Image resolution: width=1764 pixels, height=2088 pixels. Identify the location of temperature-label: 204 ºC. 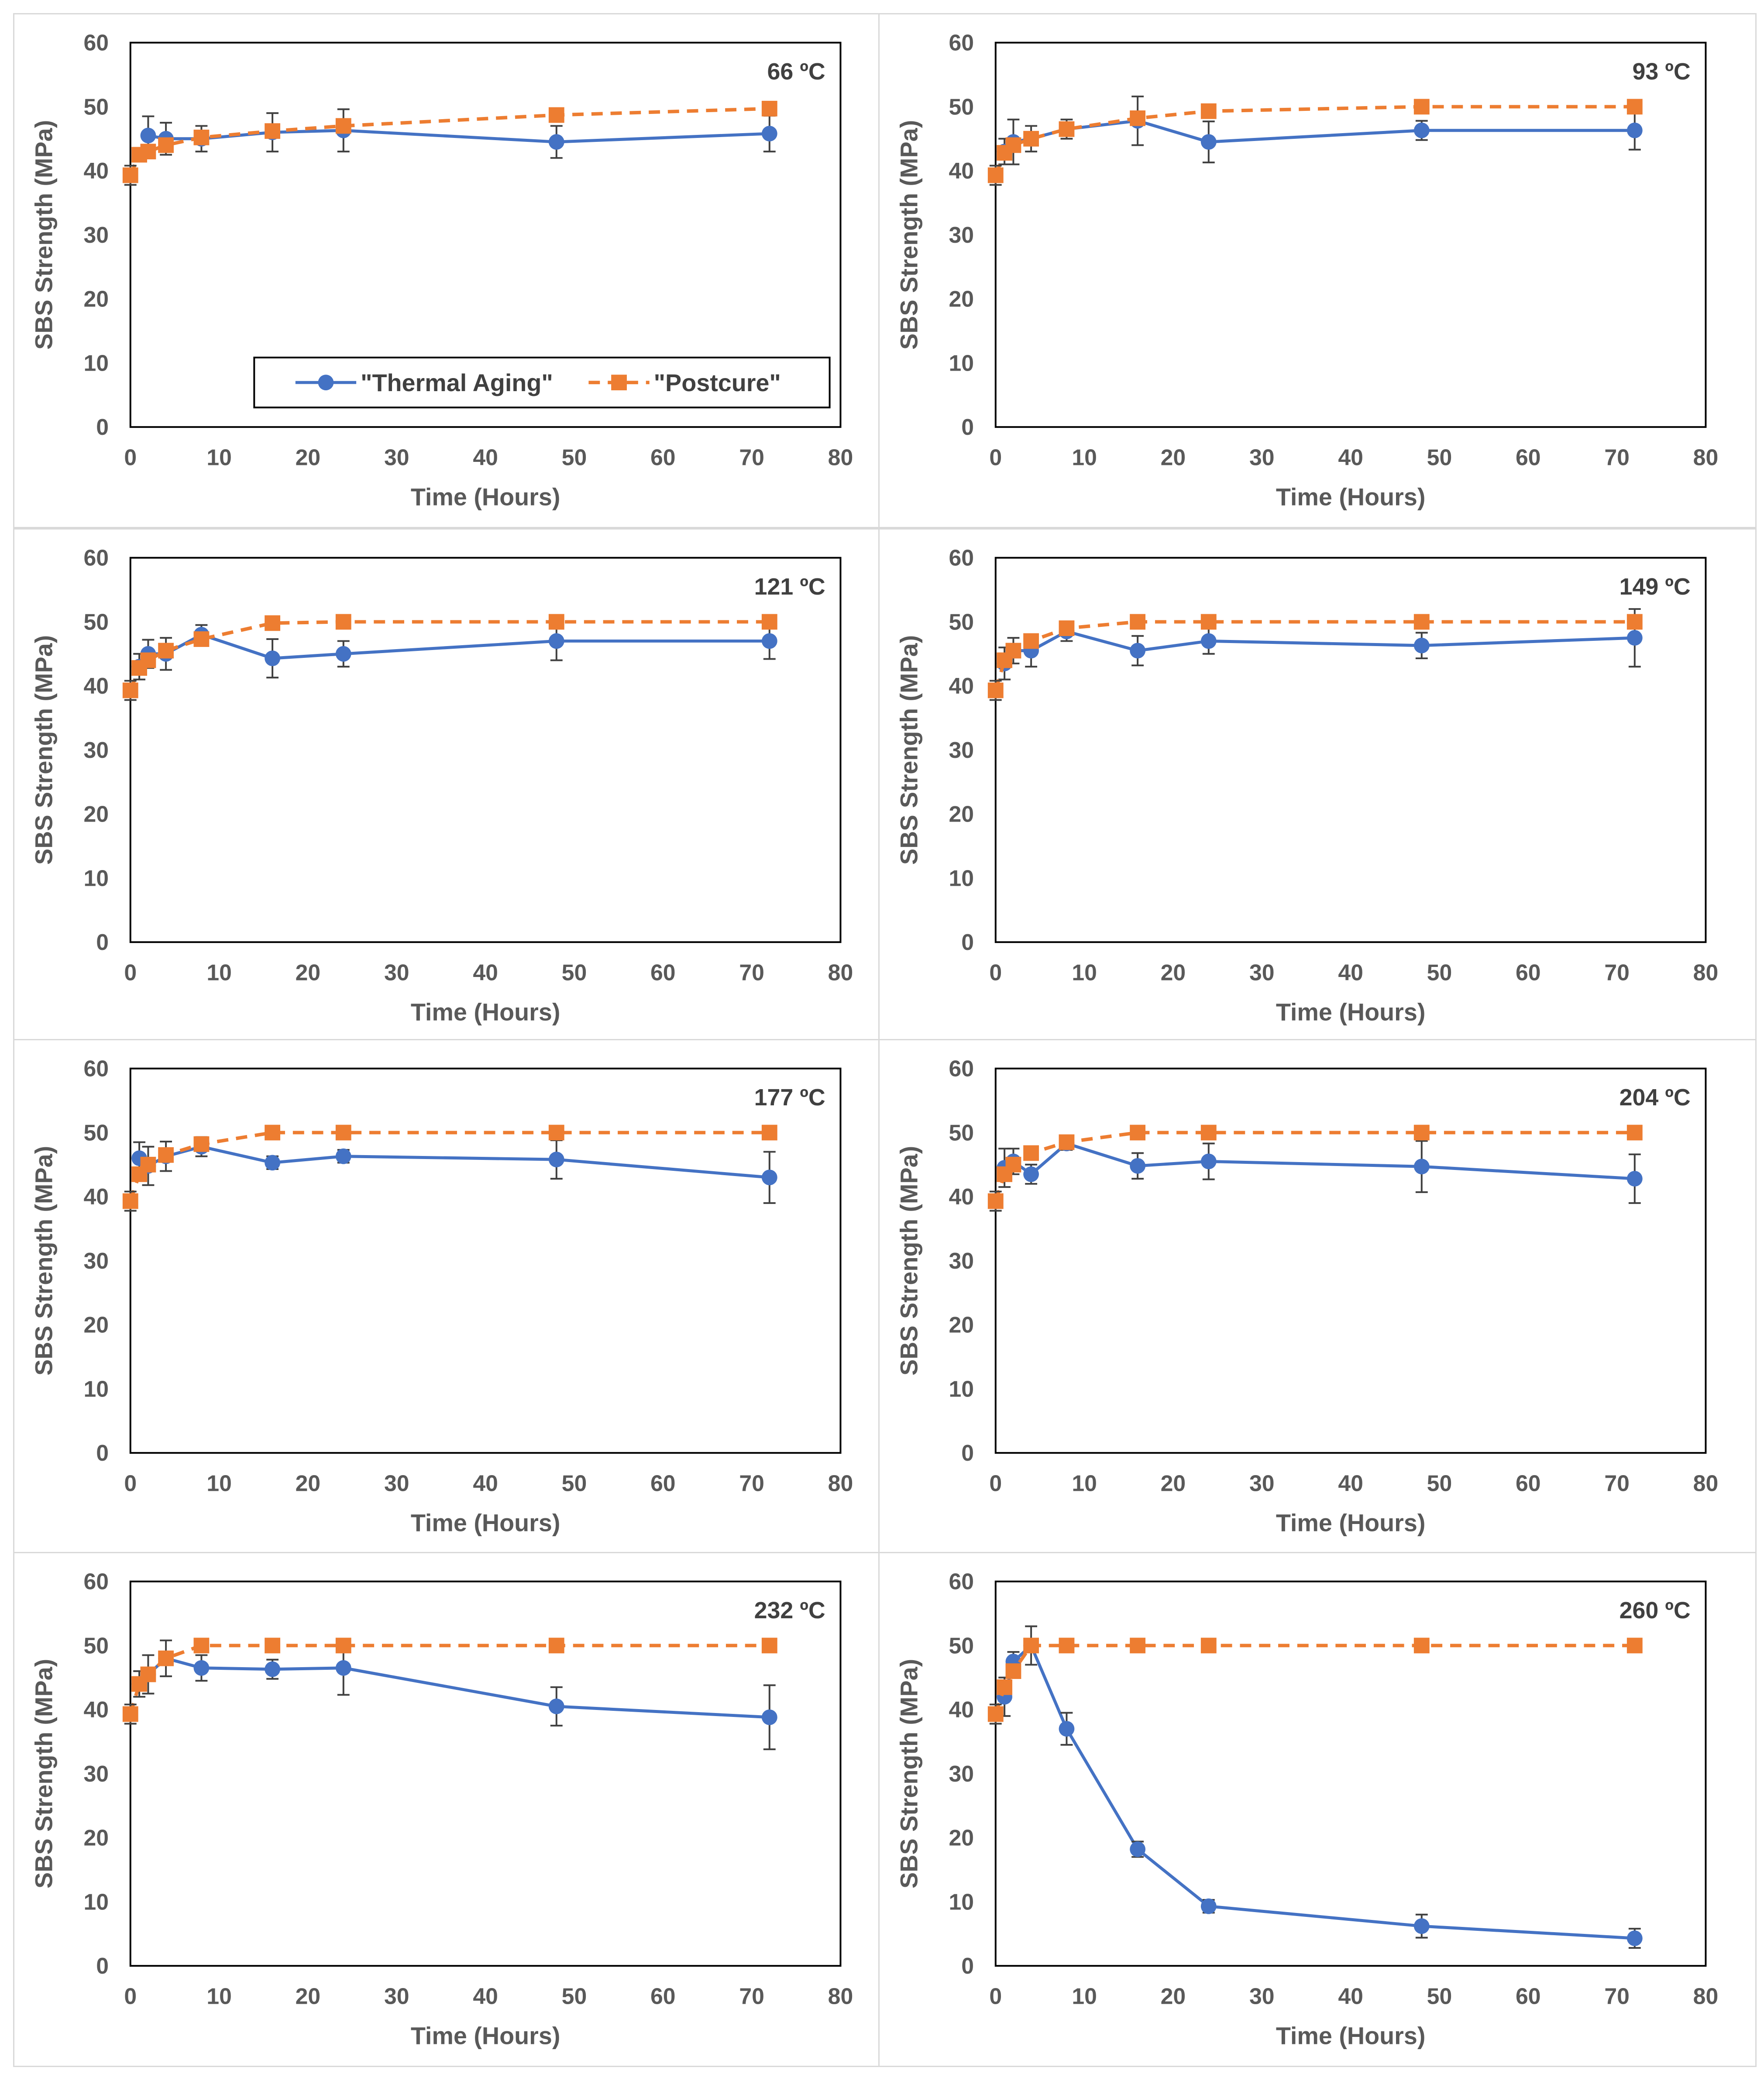
(1655, 1097).